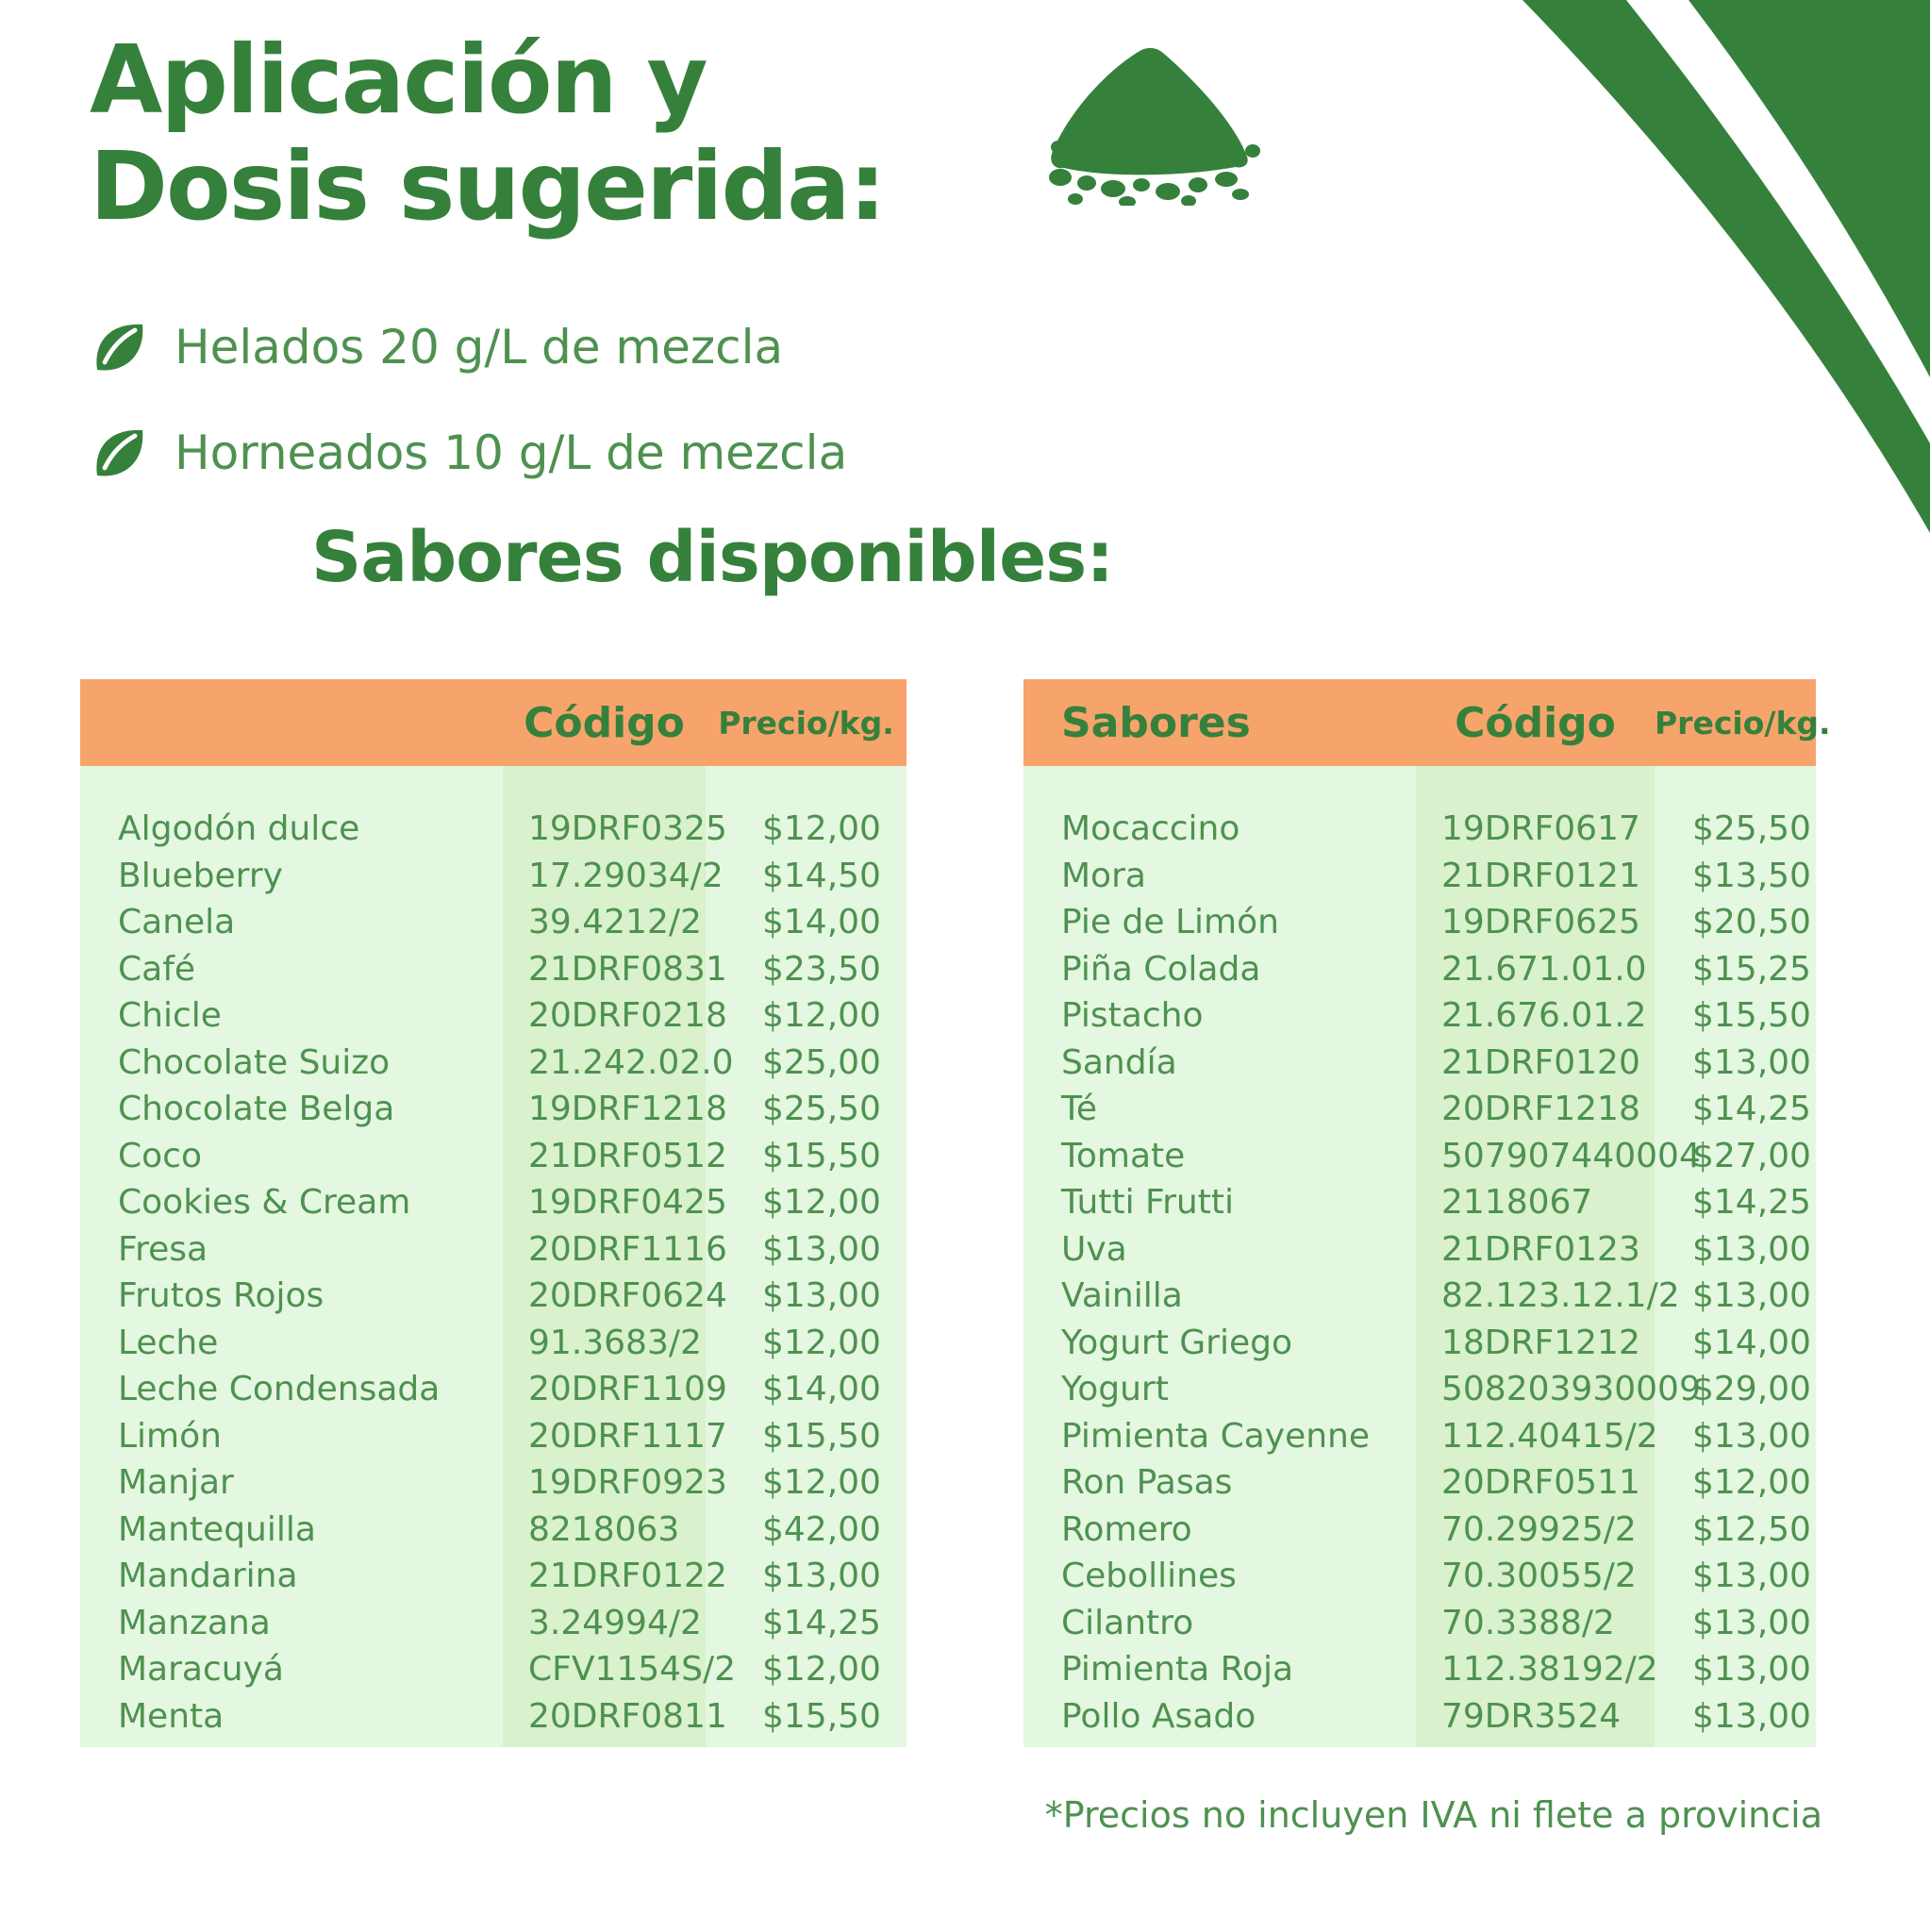 The image size is (1930, 1932). I want to click on flavor-name: Chicle, so click(170, 1016).